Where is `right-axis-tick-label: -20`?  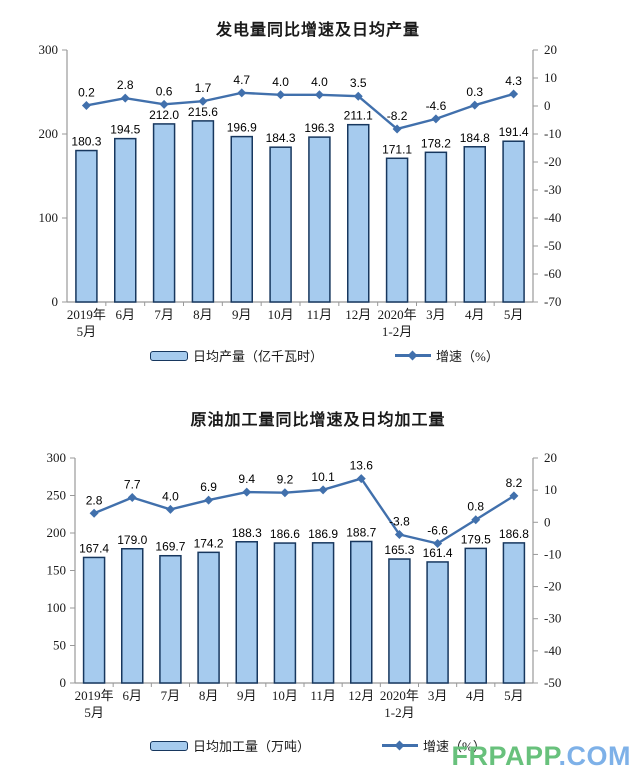
right-axis-tick-label: -20 is located at coordinates (552, 161).